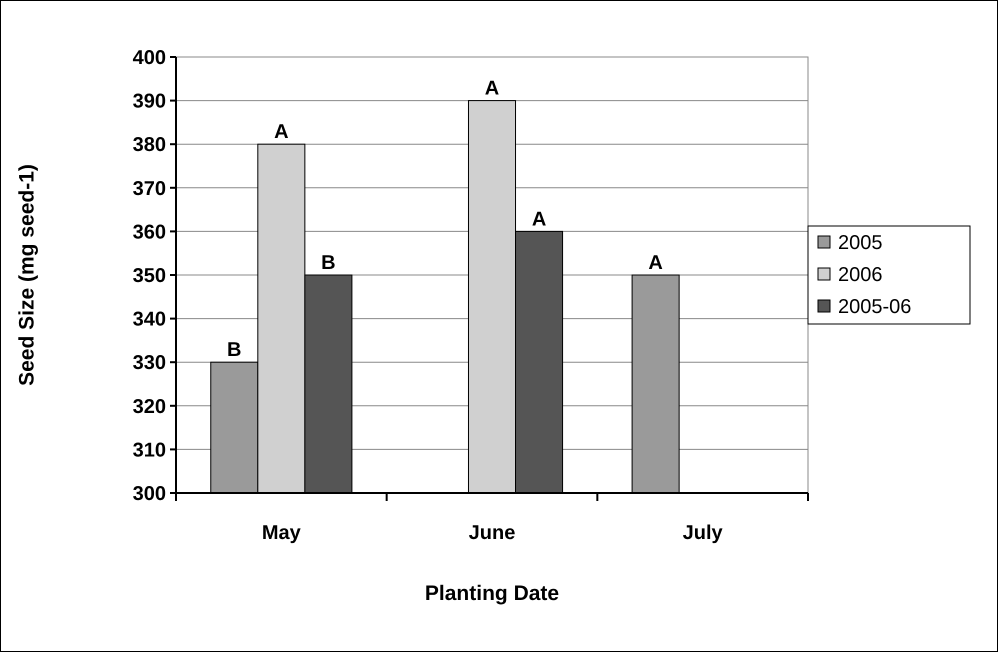 This screenshot has width=998, height=652. I want to click on y-tick-label: 350, so click(149, 276).